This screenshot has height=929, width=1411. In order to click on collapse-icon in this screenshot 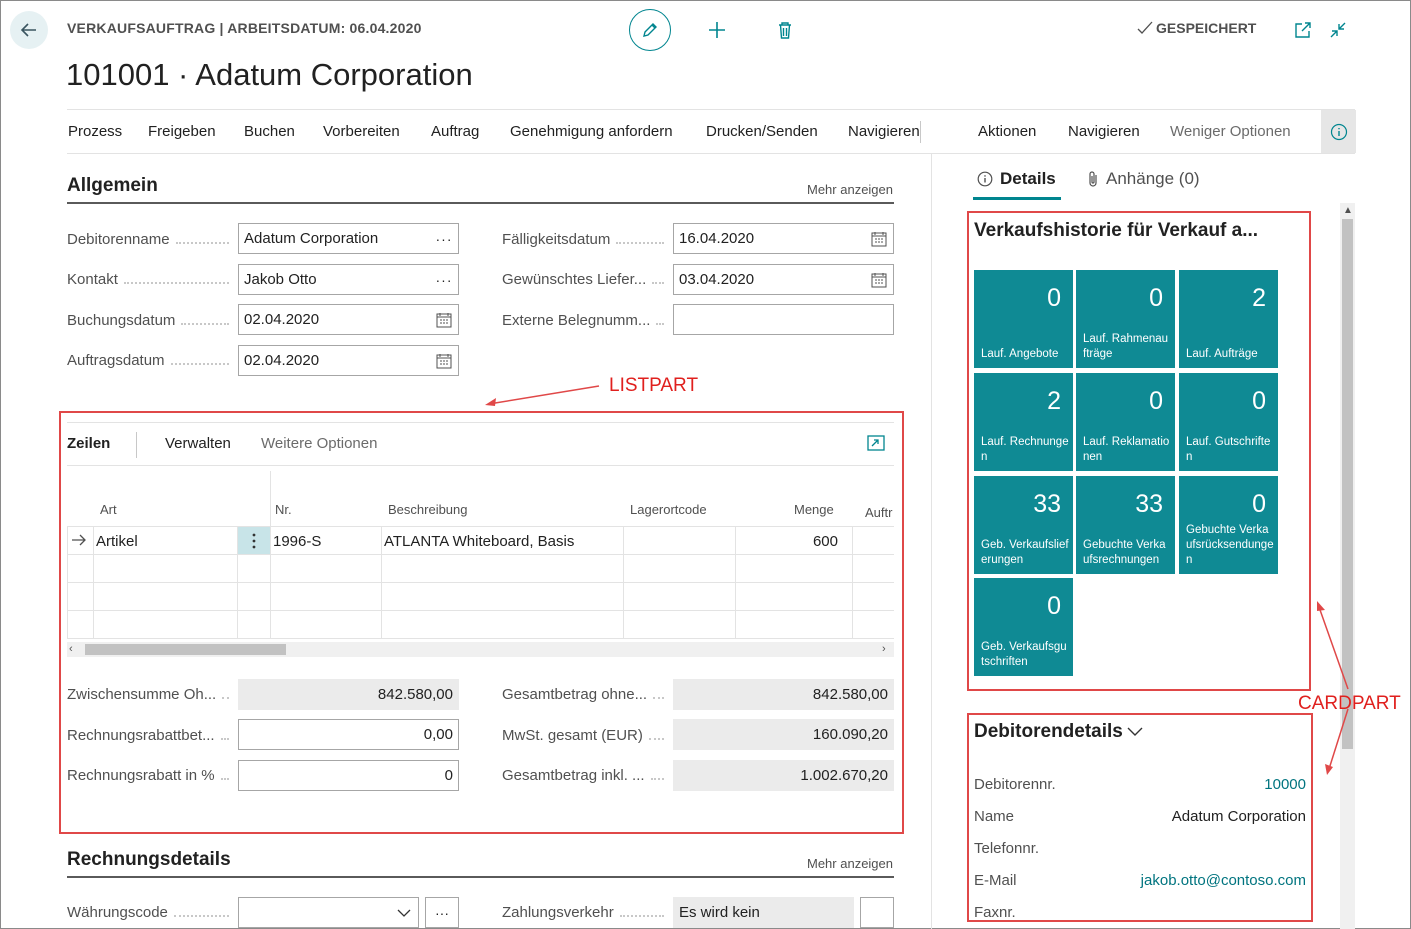, I will do `click(1338, 30)`.